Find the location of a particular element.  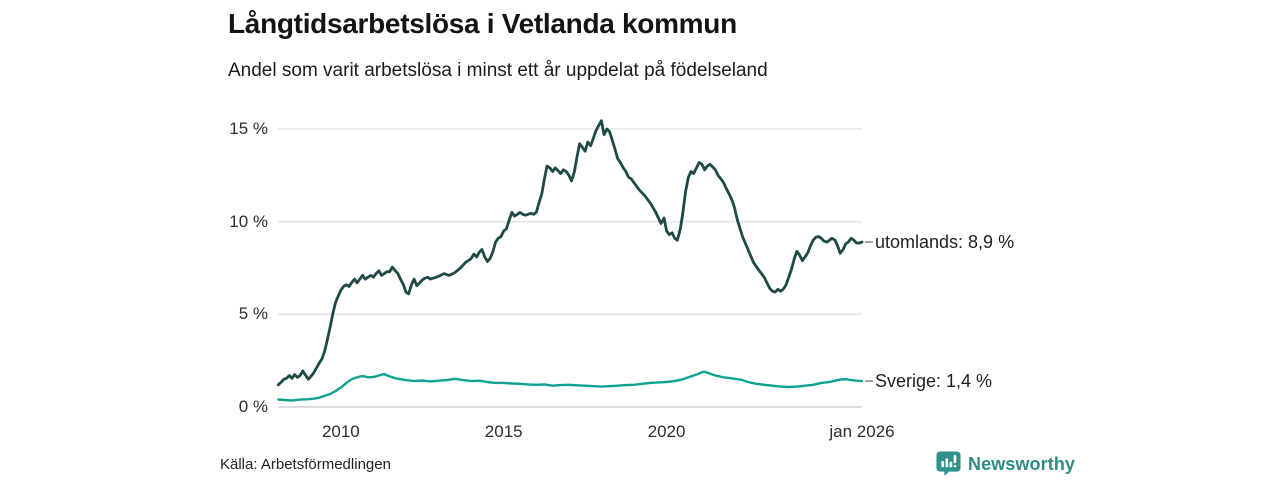

series-end-label-utomlands: utomlands: 8,9 % is located at coordinates (945, 242).